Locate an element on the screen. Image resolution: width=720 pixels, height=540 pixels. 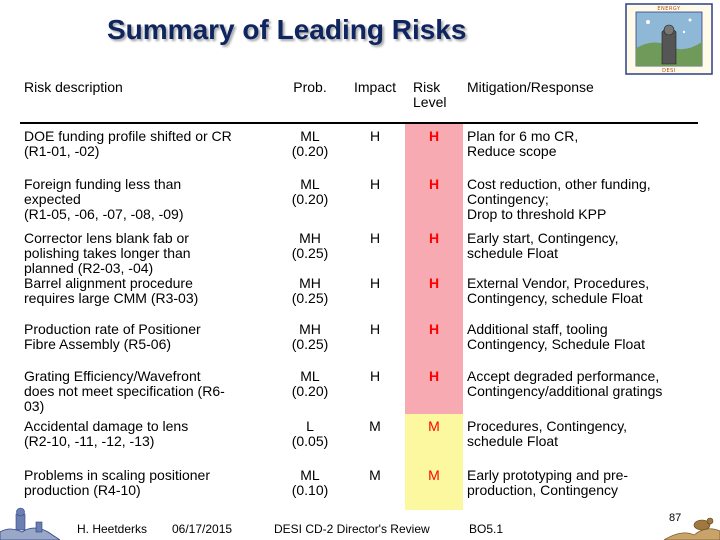
footer-bo-number: BO5.1 is located at coordinates (486, 529).